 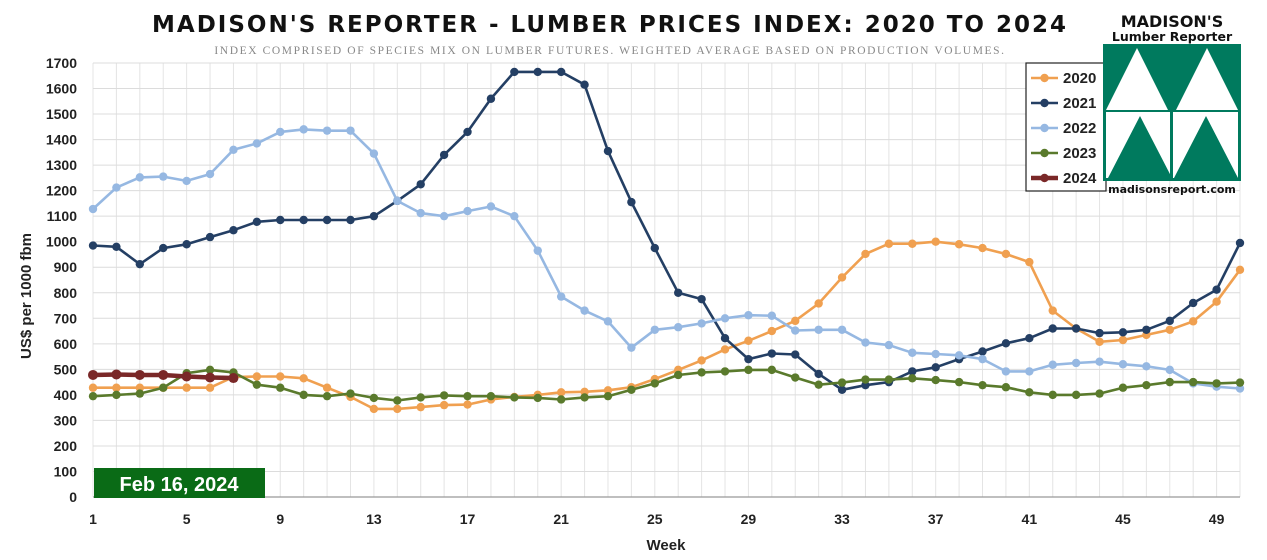 What do you see at coordinates (1079, 128) in the screenshot?
I see `legend-label: 2022` at bounding box center [1079, 128].